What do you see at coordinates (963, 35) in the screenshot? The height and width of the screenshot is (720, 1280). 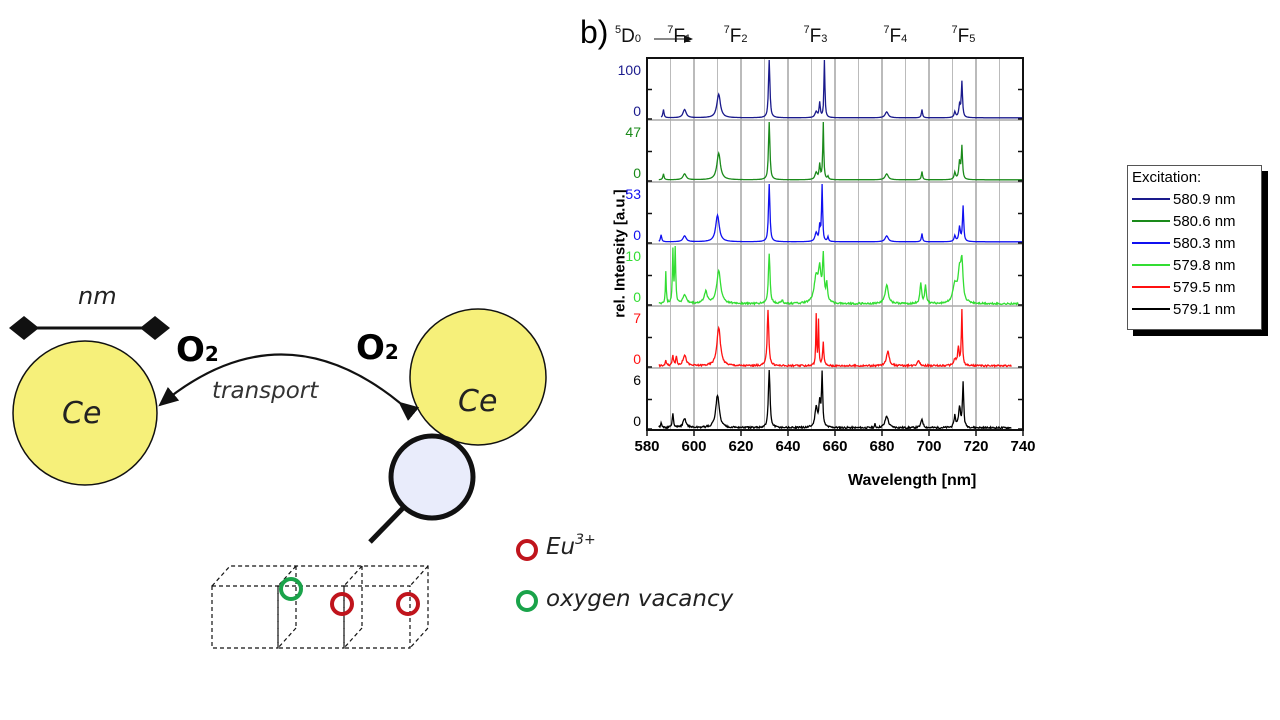 I see `transition-label: 7F5` at bounding box center [963, 35].